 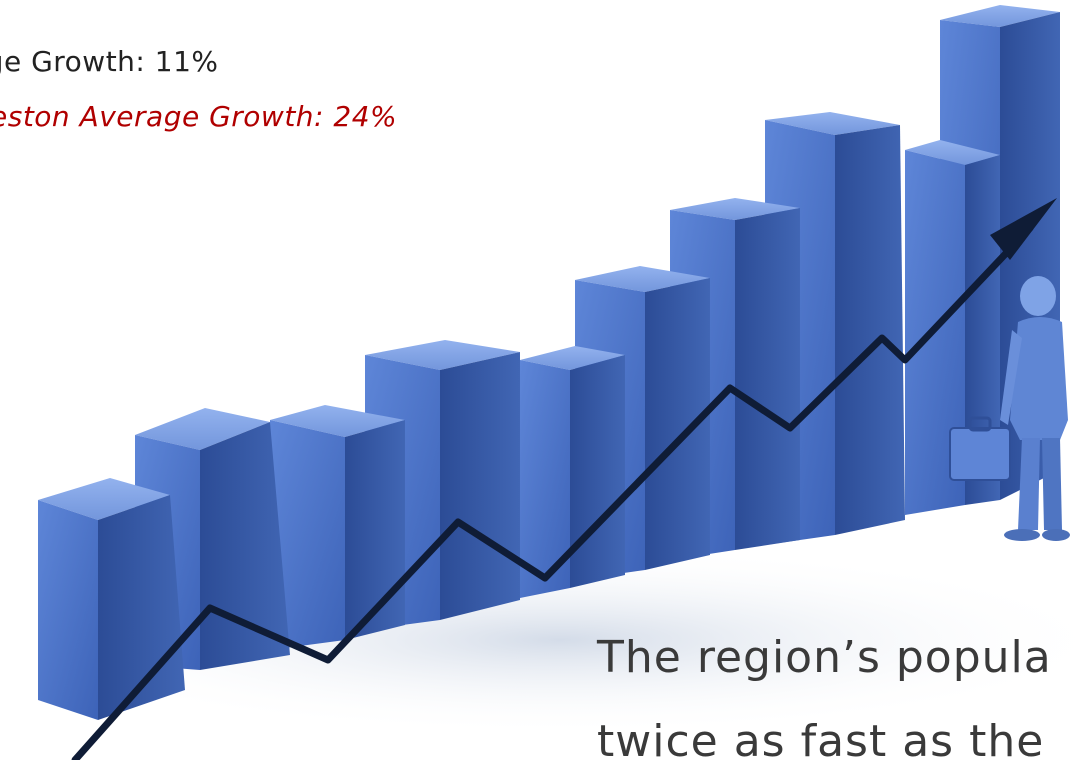 I want to click on businessman-icon, so click(x=1035, y=408).